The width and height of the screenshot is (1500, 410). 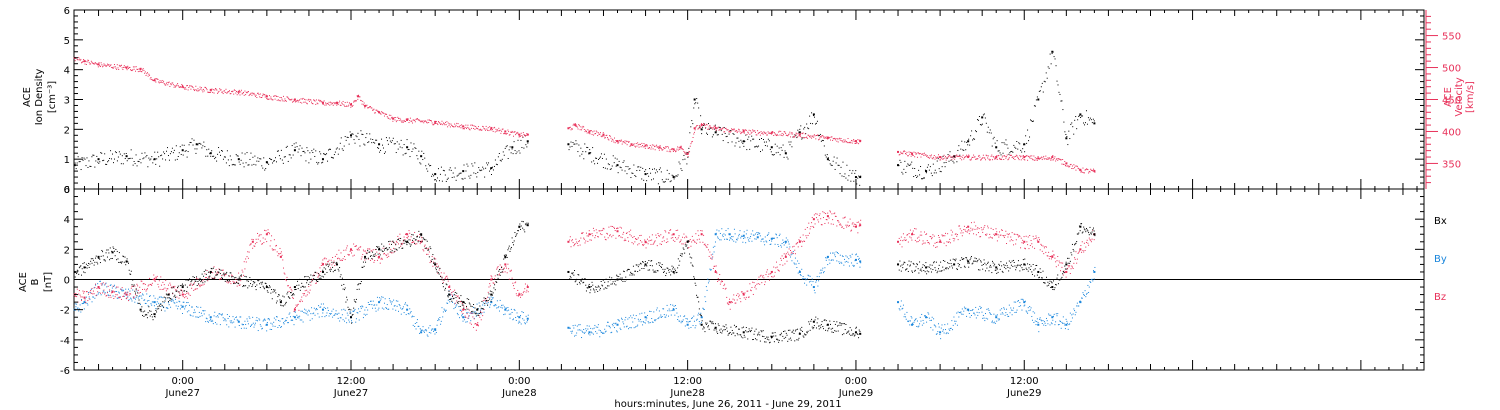 I want to click on by-point, so click(x=743, y=235).